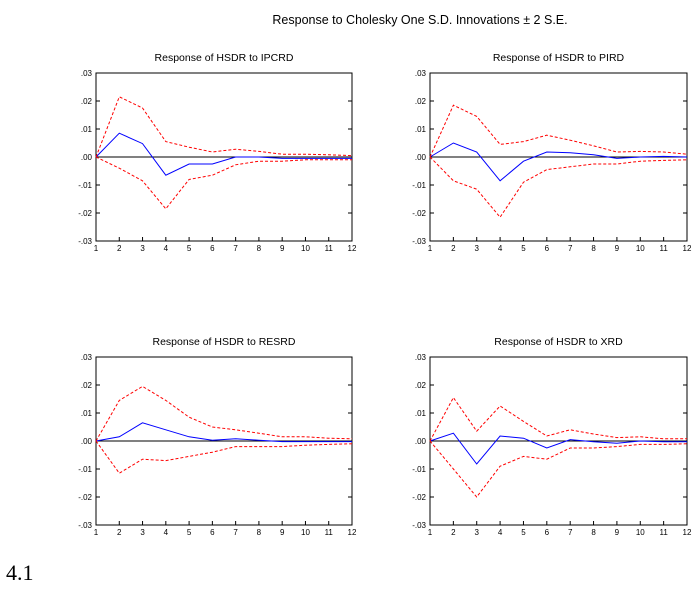  I want to click on panel-title: Response of HSDR to RESRD, so click(224, 342).